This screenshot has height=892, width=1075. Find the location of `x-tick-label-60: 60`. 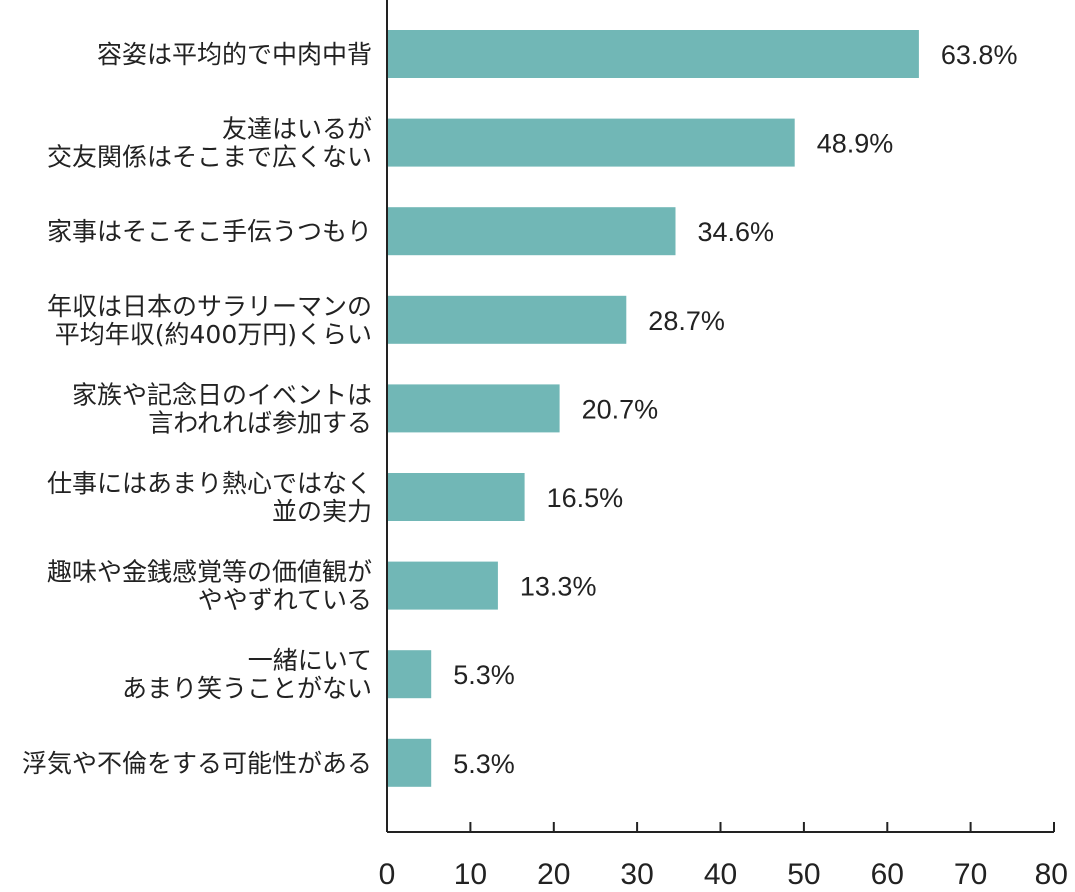

x-tick-label-60: 60 is located at coordinates (887, 874).